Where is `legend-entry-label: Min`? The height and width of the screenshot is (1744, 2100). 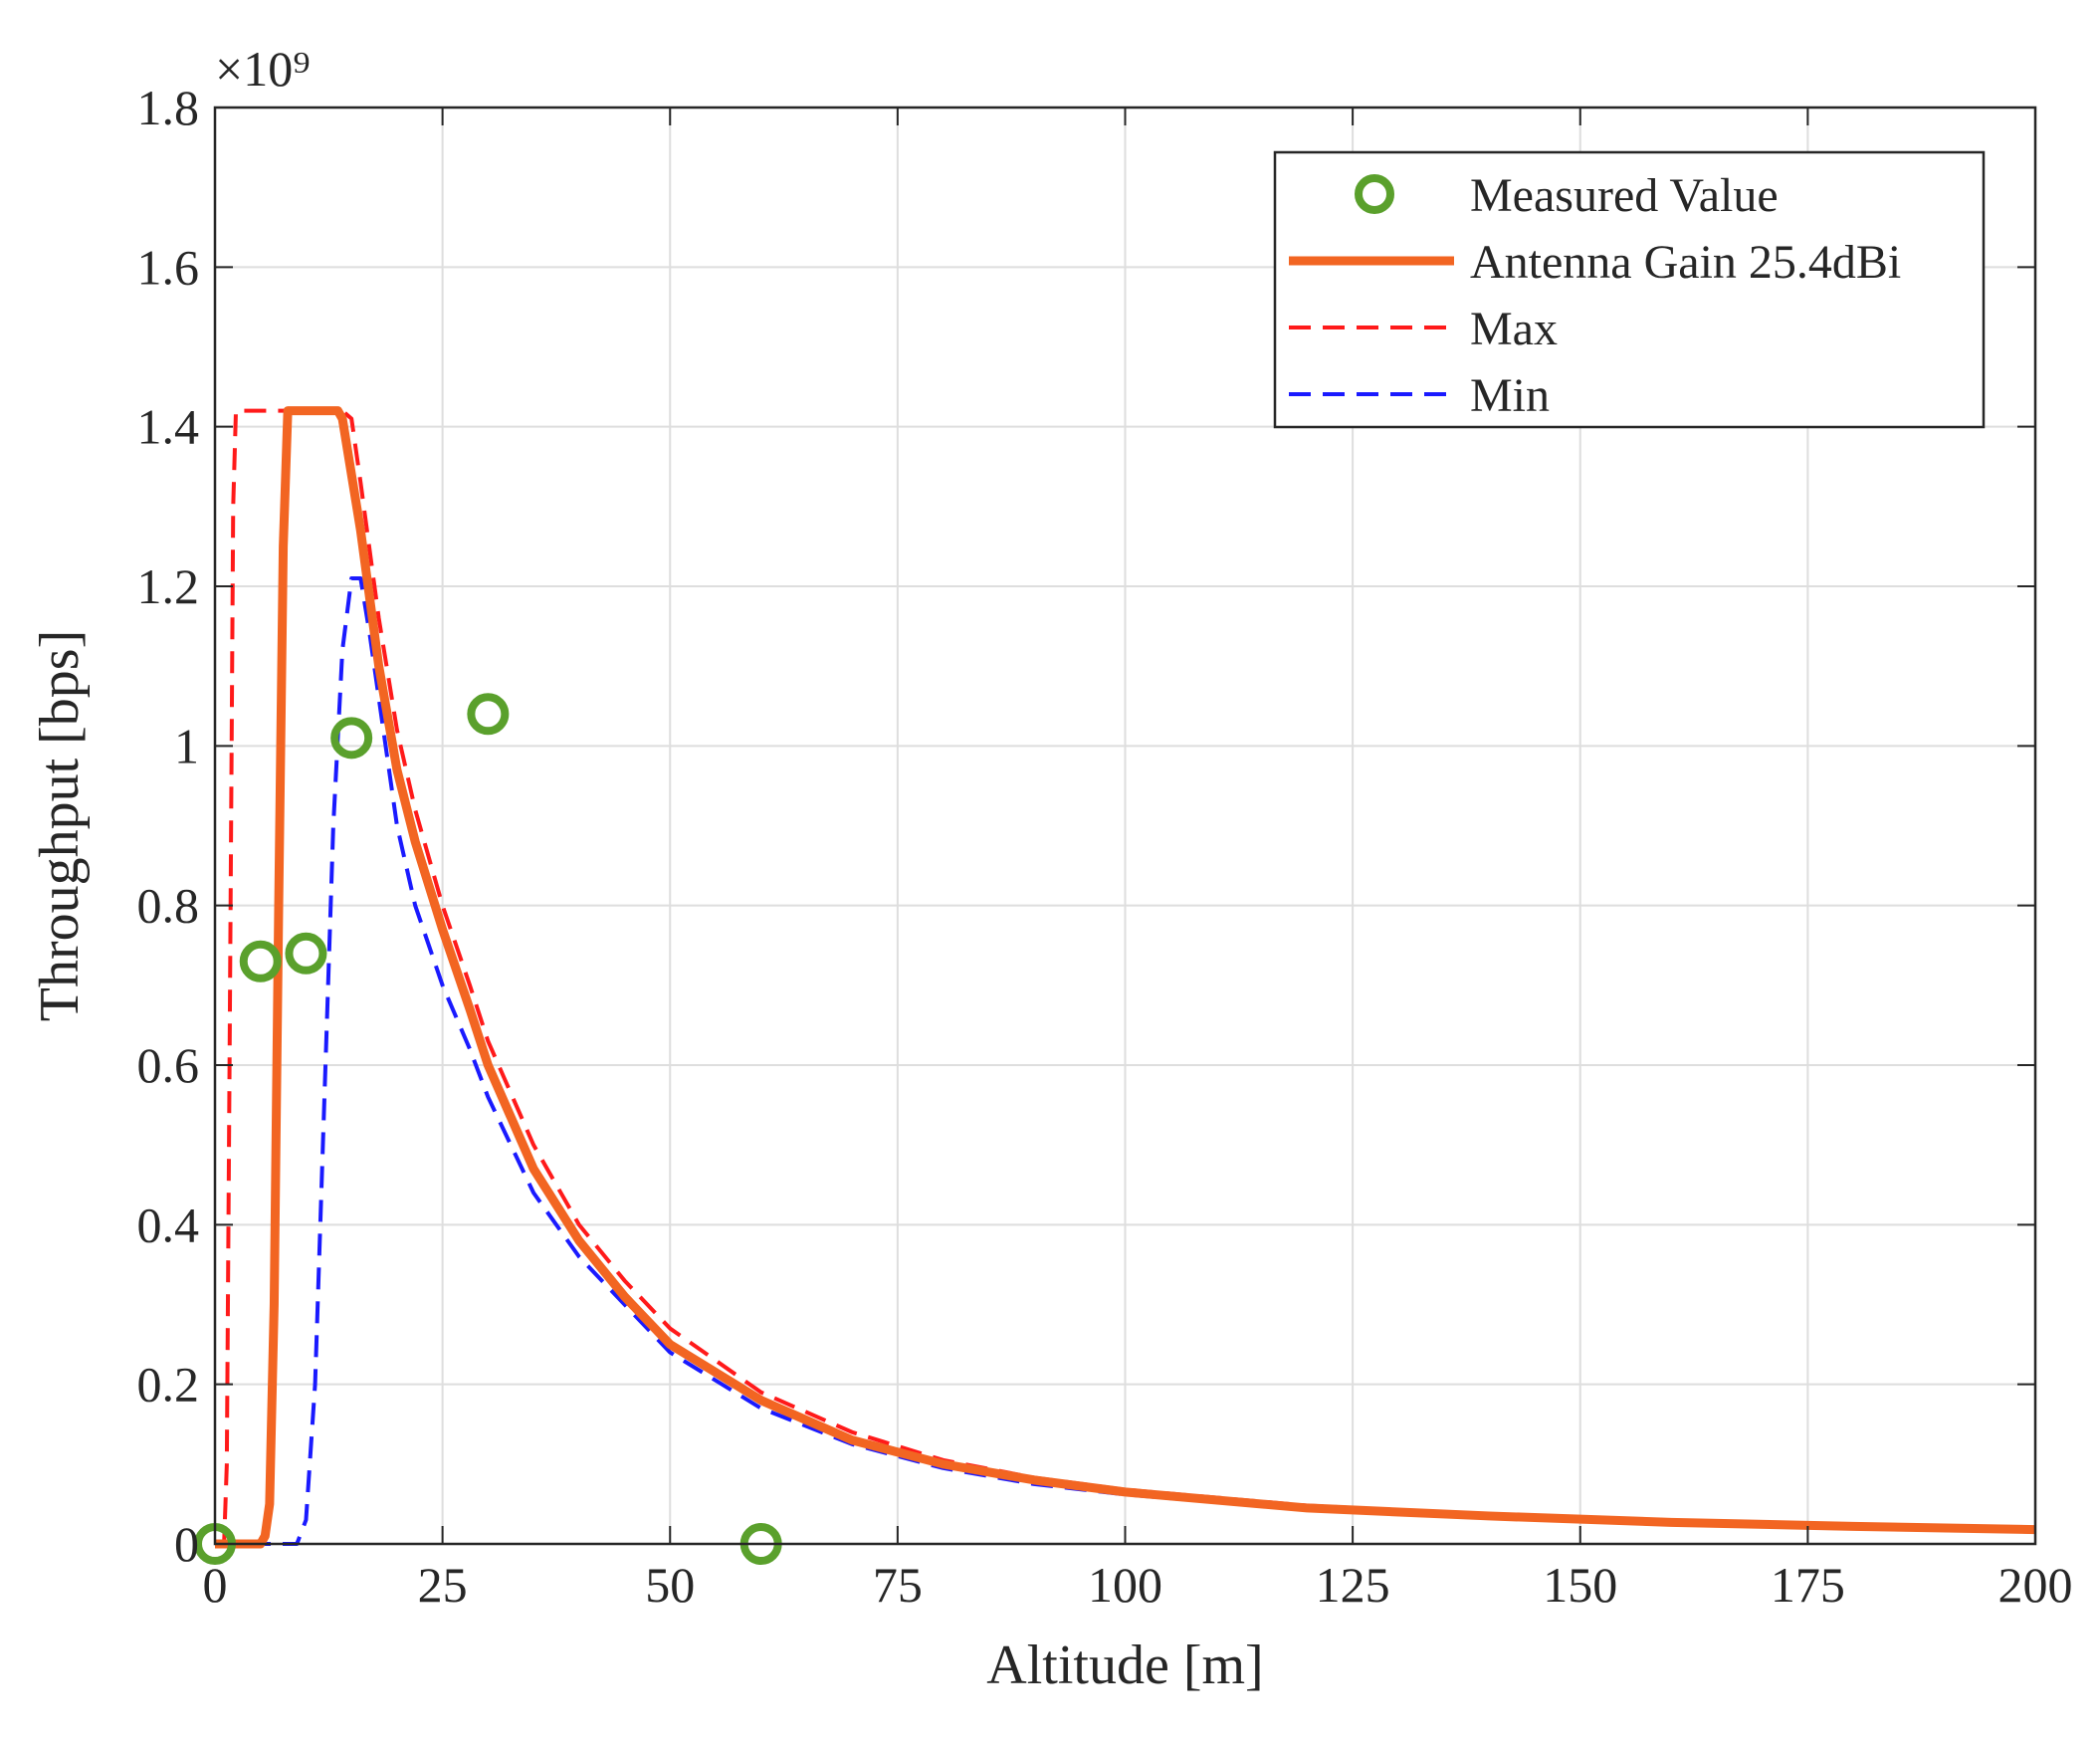 legend-entry-label: Min is located at coordinates (1510, 395).